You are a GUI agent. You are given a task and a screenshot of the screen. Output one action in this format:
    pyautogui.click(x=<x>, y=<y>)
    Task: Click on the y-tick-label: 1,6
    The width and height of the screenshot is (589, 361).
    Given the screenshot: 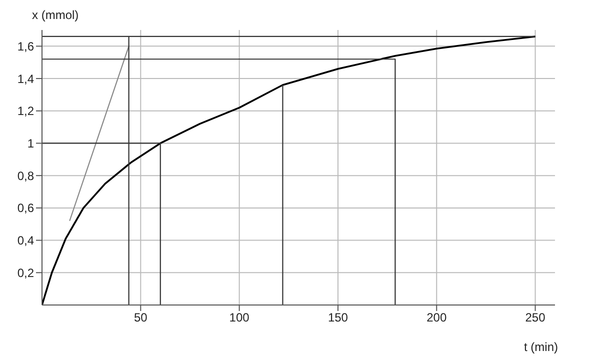 What is the action you would take?
    pyautogui.click(x=25, y=46)
    